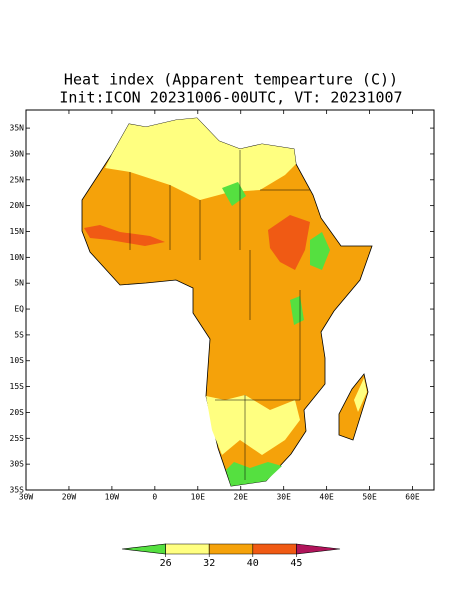 The height and width of the screenshot is (600, 463). I want to click on colorbar-label: 32, so click(209, 563).